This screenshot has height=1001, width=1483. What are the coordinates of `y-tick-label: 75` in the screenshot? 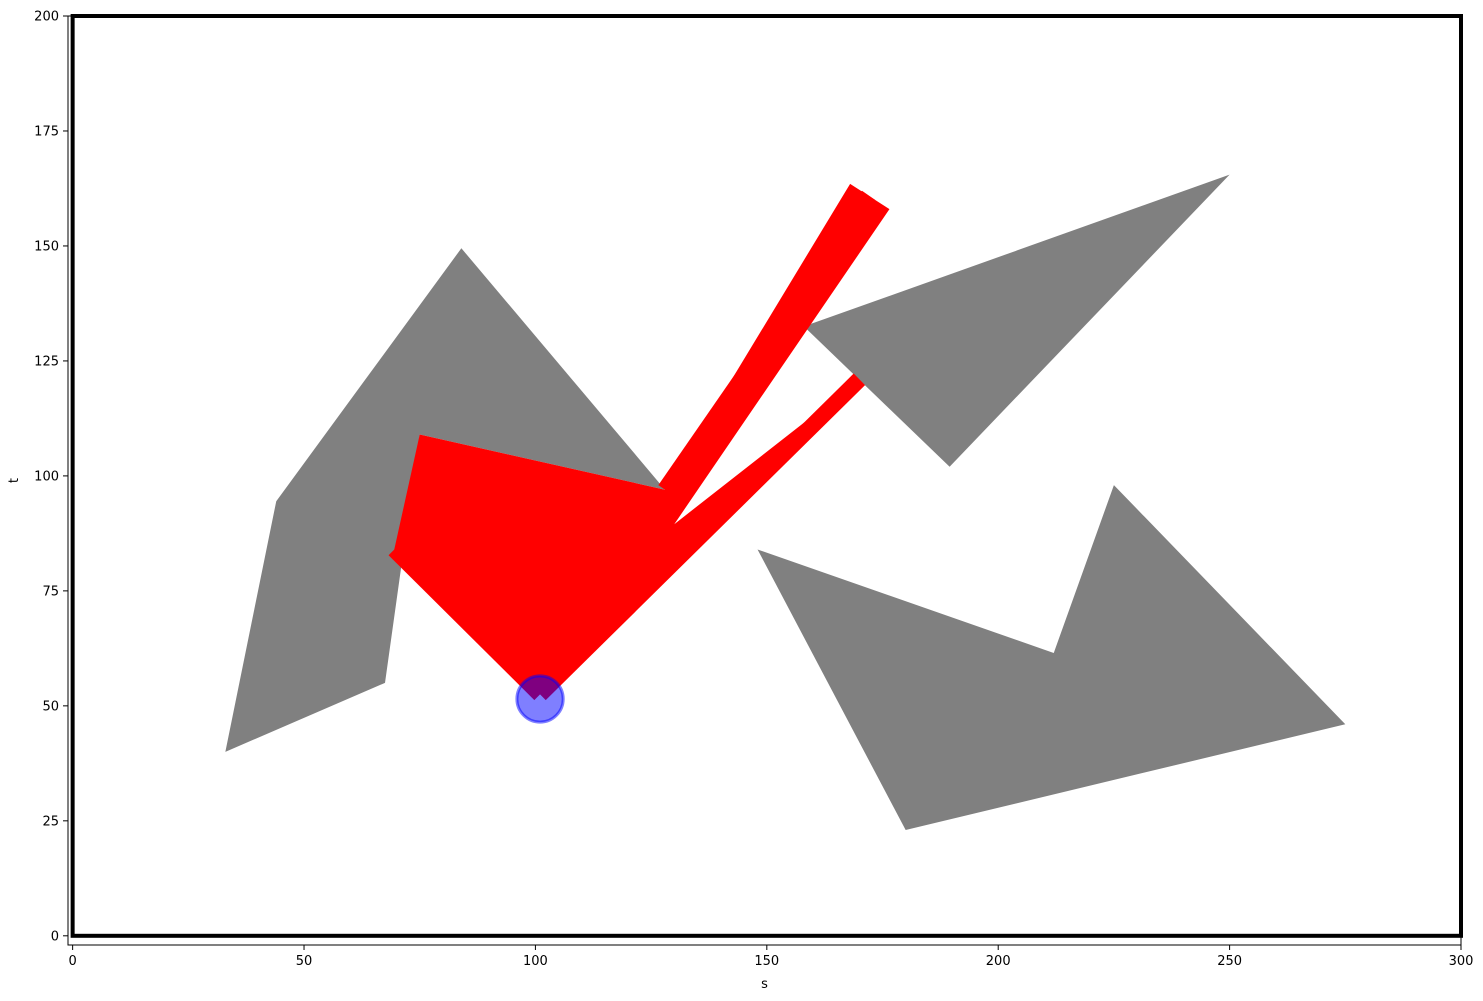 It's located at (50, 591).